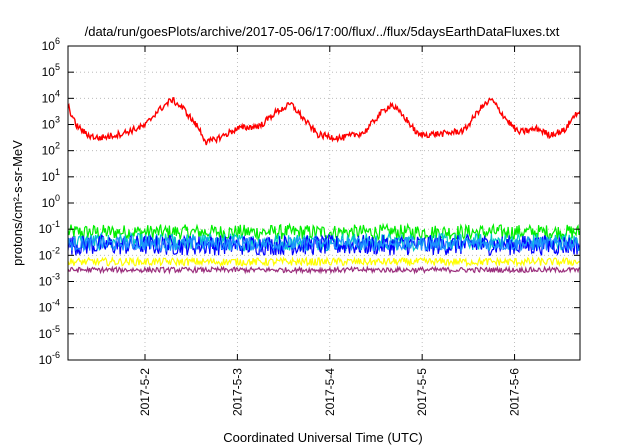  What do you see at coordinates (51, 123) in the screenshot?
I see `y-tick-label: 10³` at bounding box center [51, 123].